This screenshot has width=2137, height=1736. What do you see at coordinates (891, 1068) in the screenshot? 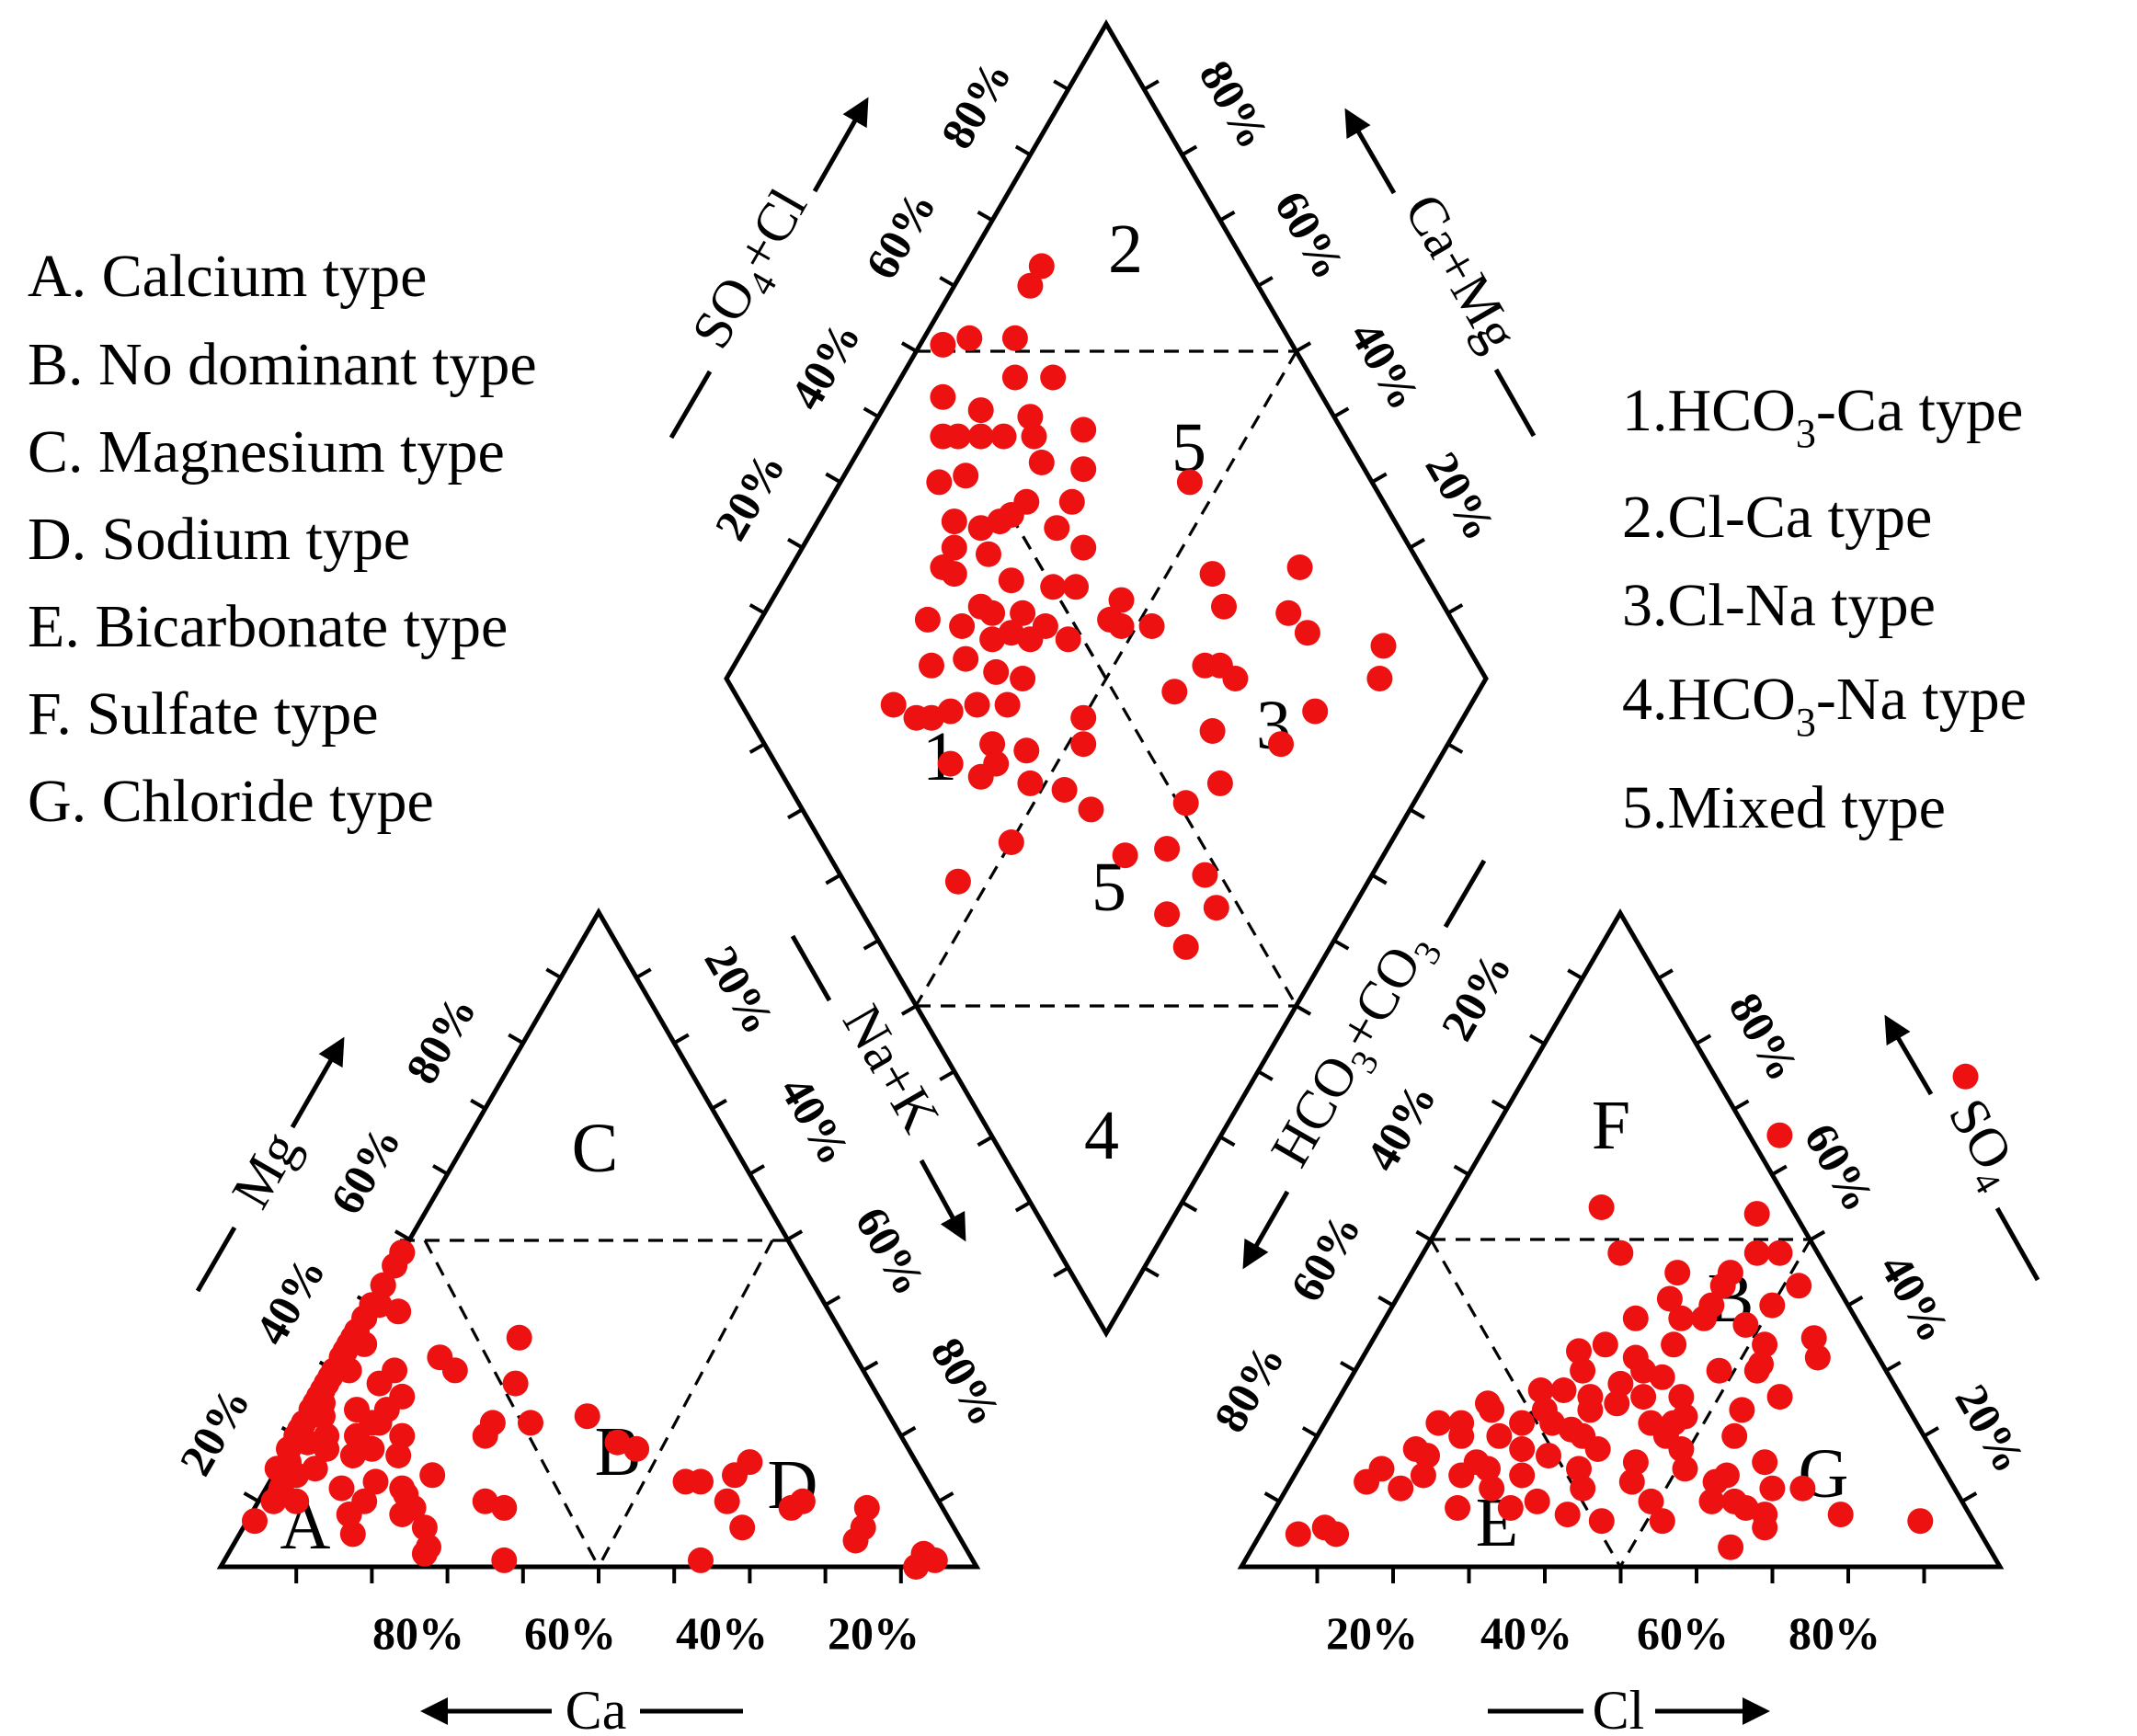
I see `nak-axis-title: Na+K` at bounding box center [891, 1068].